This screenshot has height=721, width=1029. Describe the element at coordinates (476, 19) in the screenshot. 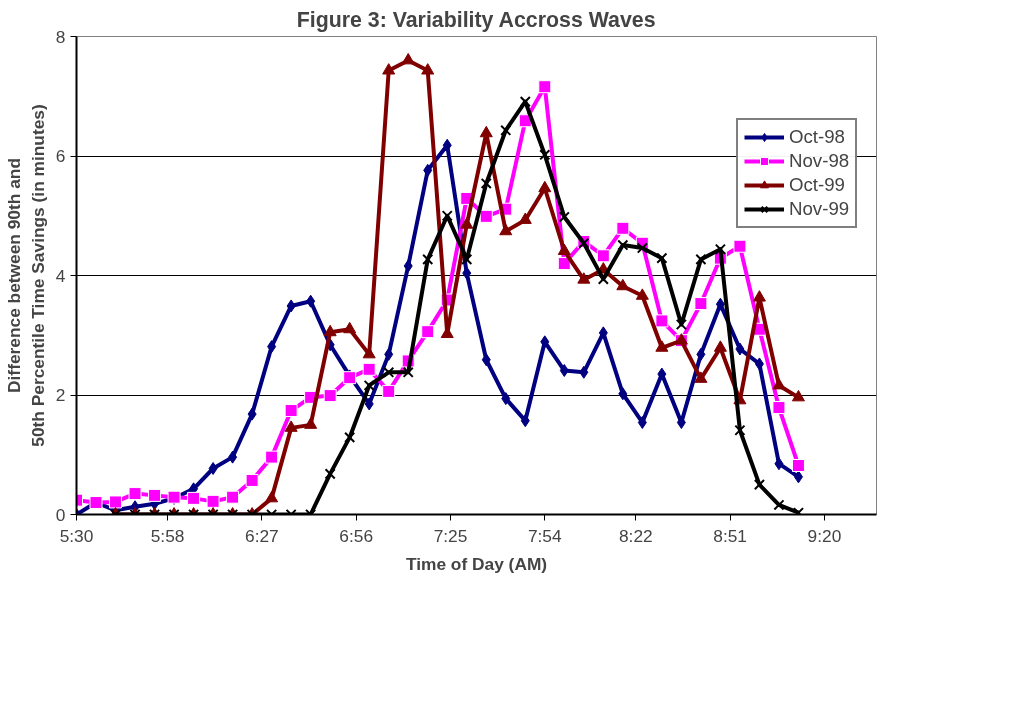

I see `chart-title: Figure 3: Variability Accross Waves` at that location.